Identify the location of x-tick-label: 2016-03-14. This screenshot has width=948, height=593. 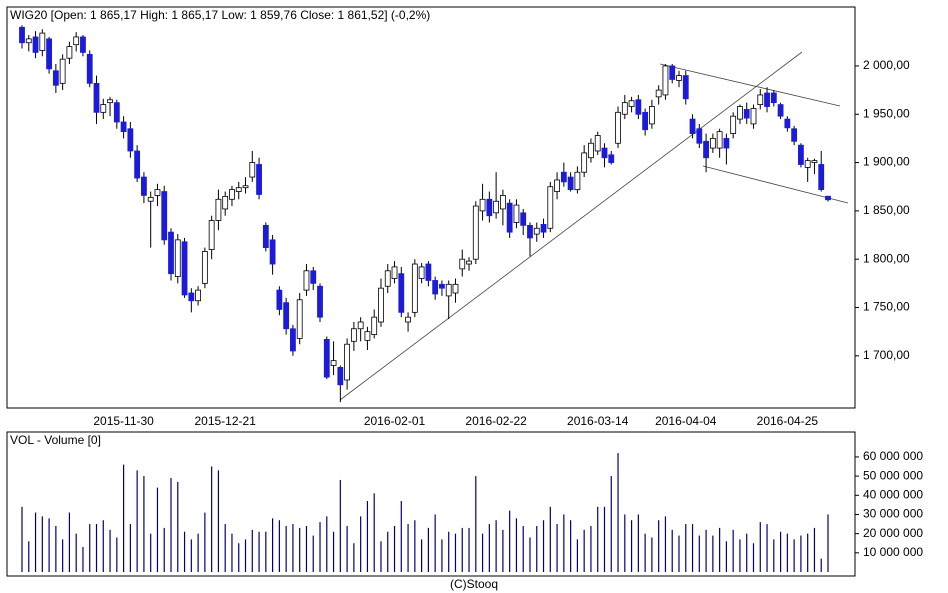
(598, 421).